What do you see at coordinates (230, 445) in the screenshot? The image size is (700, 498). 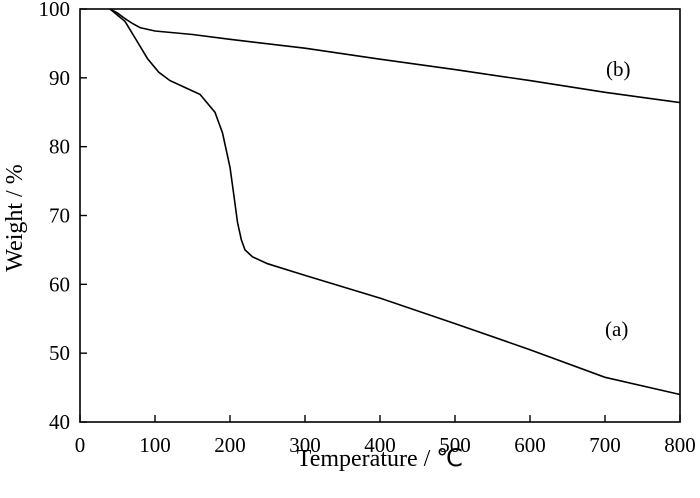 I see `x-tick-label: 200` at bounding box center [230, 445].